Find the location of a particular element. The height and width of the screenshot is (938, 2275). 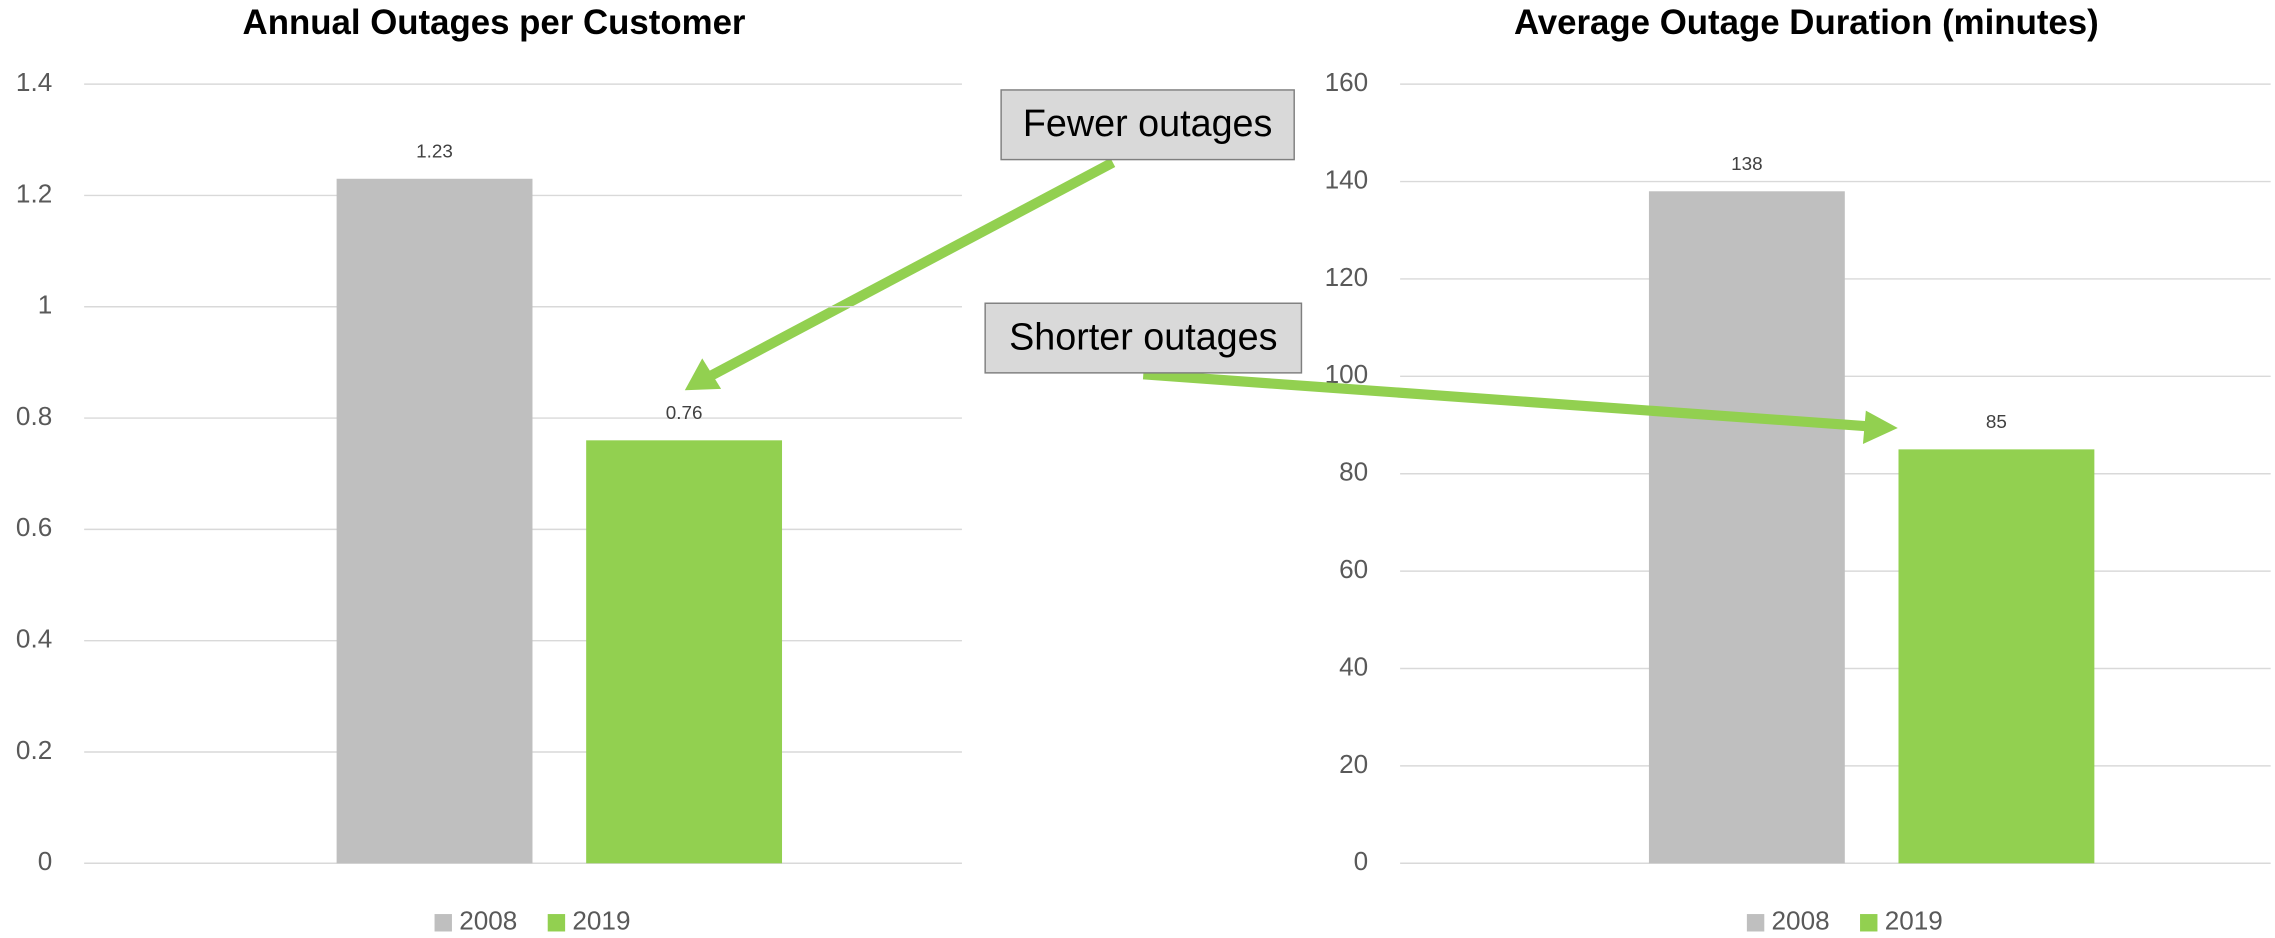

y-tick-label: 80 is located at coordinates (1353, 472).